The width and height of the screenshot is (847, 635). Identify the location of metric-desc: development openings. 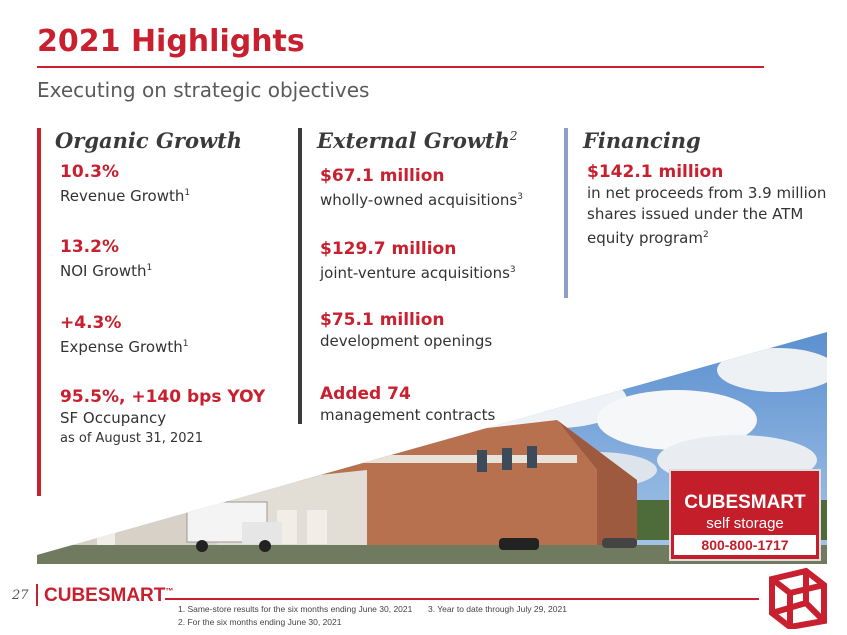
(406, 341).